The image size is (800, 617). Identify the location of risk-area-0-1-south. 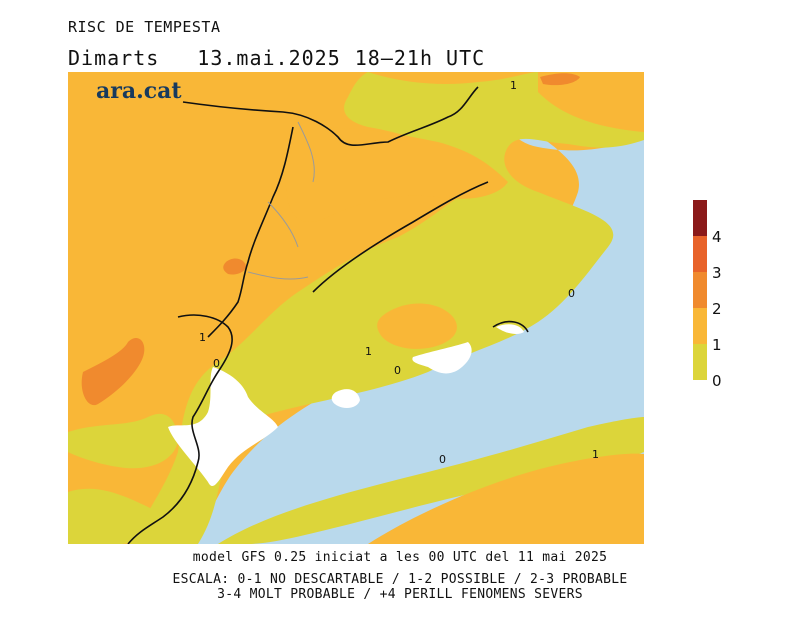
(431, 480).